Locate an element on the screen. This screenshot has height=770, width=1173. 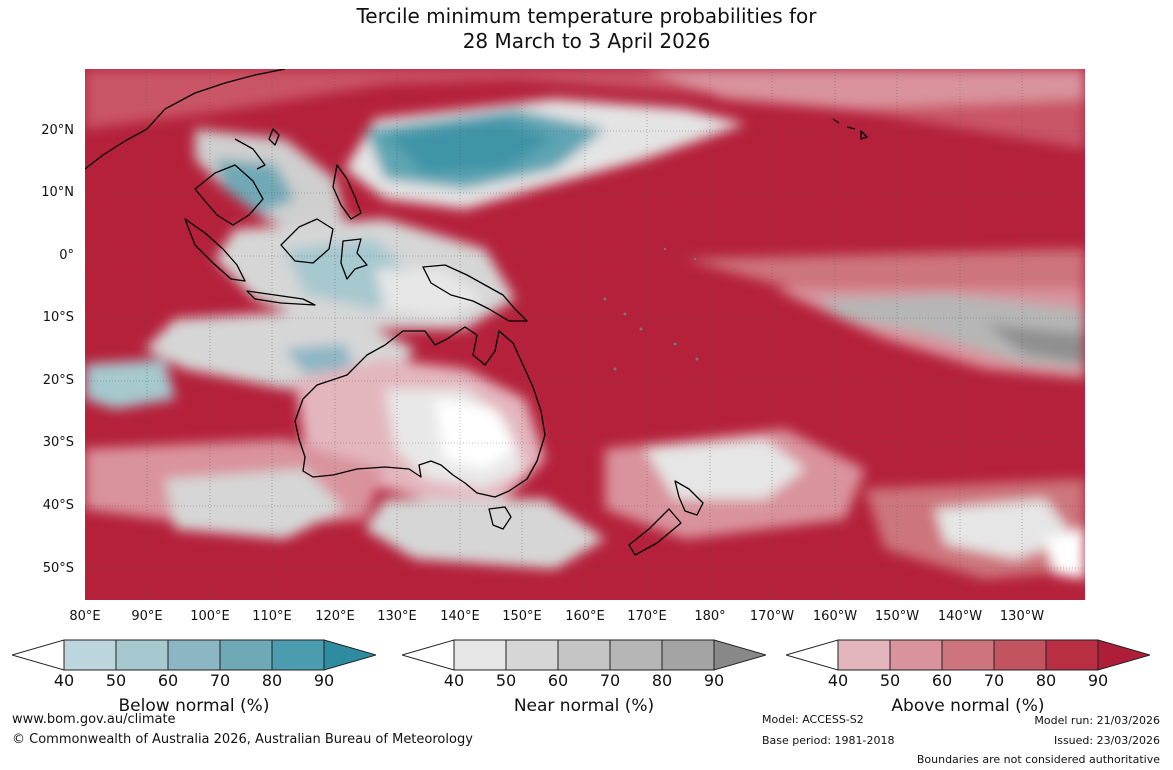
colorbar-above-svg is located at coordinates (968, 655).